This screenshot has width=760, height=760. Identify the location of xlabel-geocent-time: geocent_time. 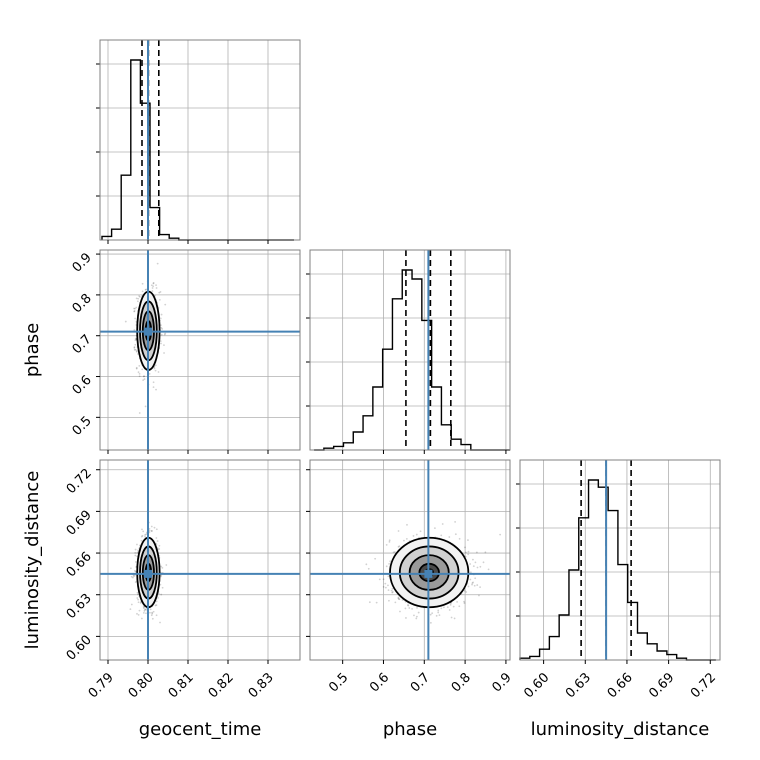
(200, 729).